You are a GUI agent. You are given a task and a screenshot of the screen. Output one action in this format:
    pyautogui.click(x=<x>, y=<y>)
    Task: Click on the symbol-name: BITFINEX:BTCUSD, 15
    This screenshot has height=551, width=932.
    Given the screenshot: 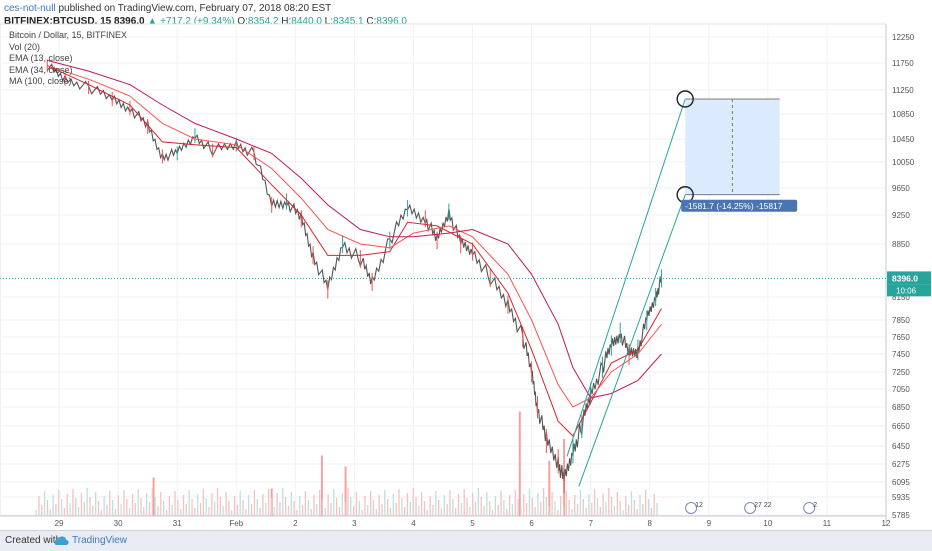 What is the action you would take?
    pyautogui.click(x=58, y=21)
    